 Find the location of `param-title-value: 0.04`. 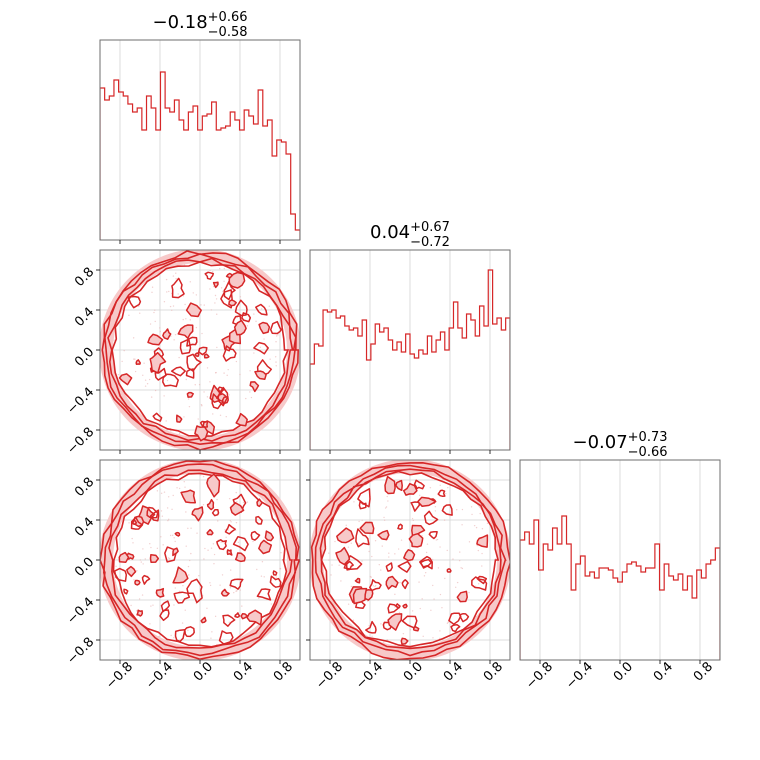

param-title-value: 0.04 is located at coordinates (390, 232).